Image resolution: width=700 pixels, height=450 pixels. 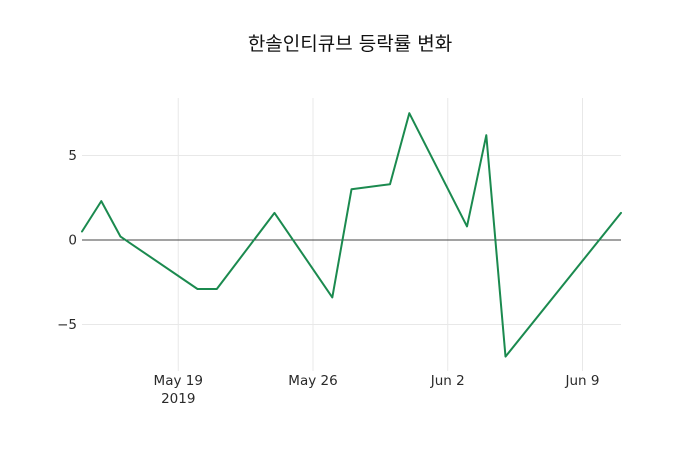 What do you see at coordinates (72, 156) in the screenshot?
I see `y-tick-label: 5` at bounding box center [72, 156].